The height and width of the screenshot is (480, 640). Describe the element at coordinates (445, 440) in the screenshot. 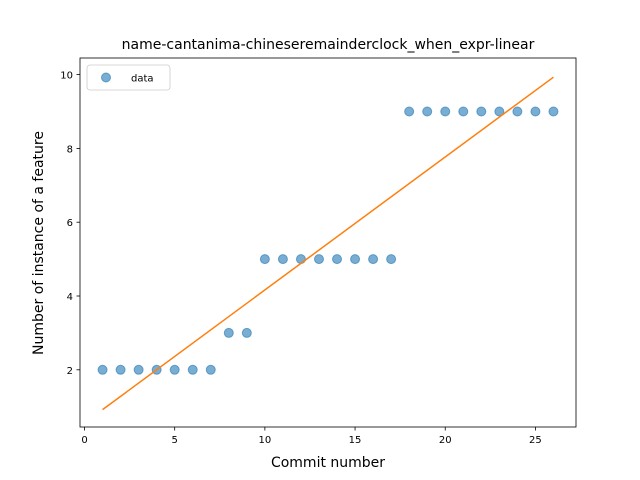

I see `x-tick-label: 20` at that location.